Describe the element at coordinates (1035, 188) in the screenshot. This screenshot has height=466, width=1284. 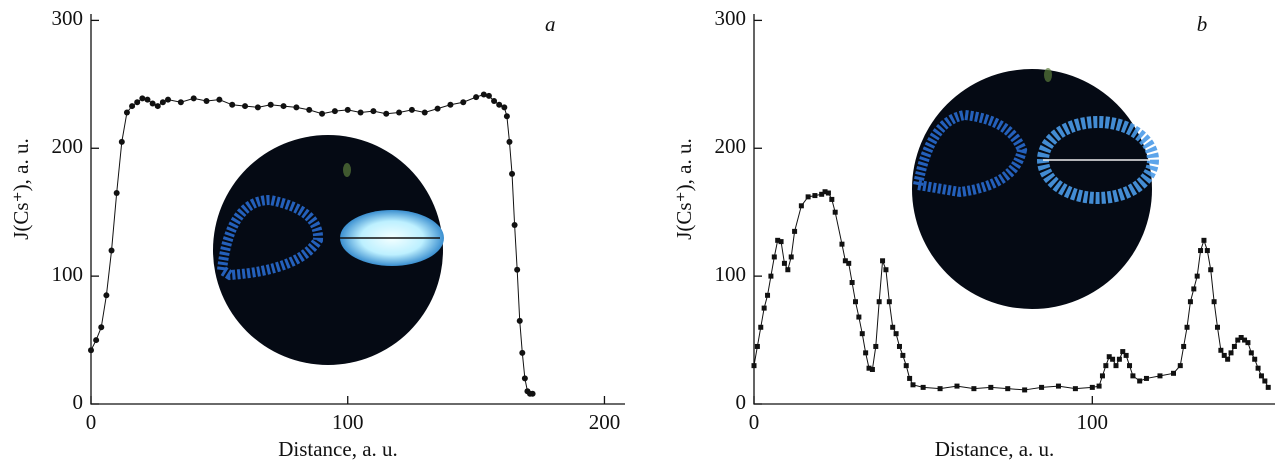
I see `inset-image-b` at that location.